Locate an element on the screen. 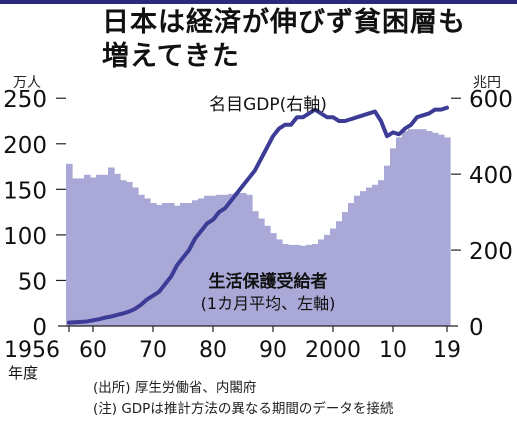 The width and height of the screenshot is (517, 422). left-axis-tick-label: 50 is located at coordinates (32, 282).